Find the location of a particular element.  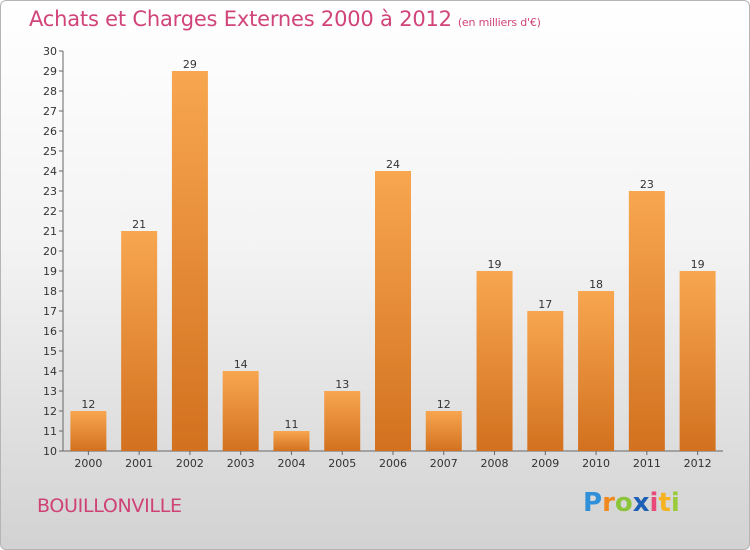

x-tick-label: 2007 is located at coordinates (444, 463).